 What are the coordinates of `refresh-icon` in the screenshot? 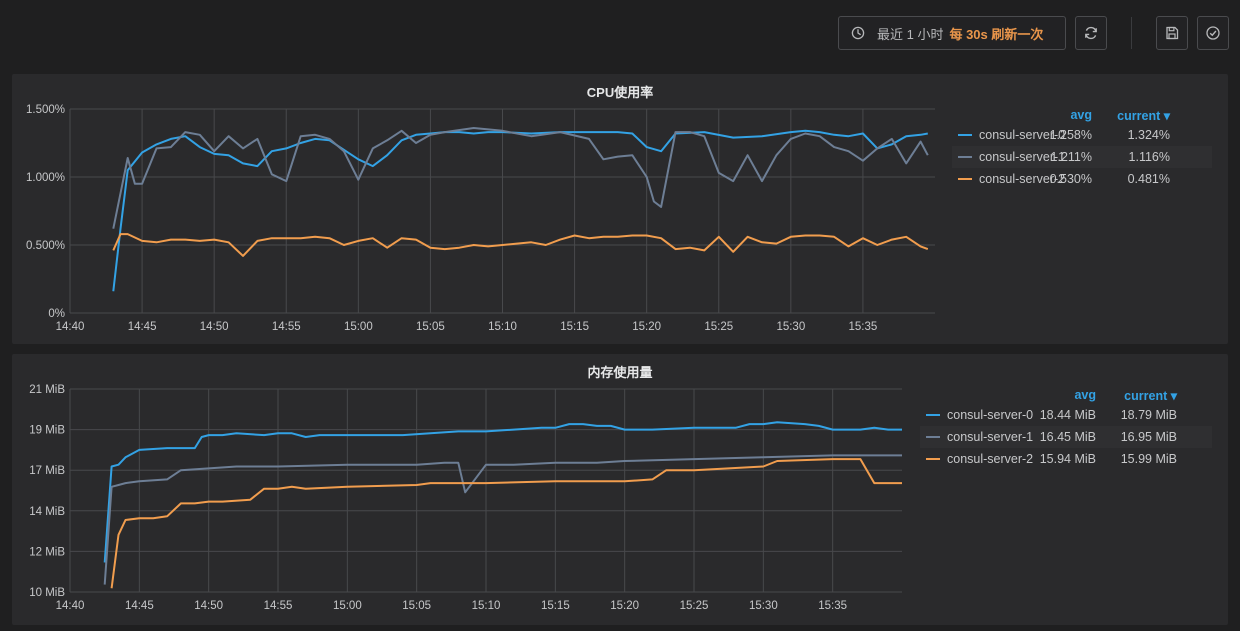 It's located at (1091, 33).